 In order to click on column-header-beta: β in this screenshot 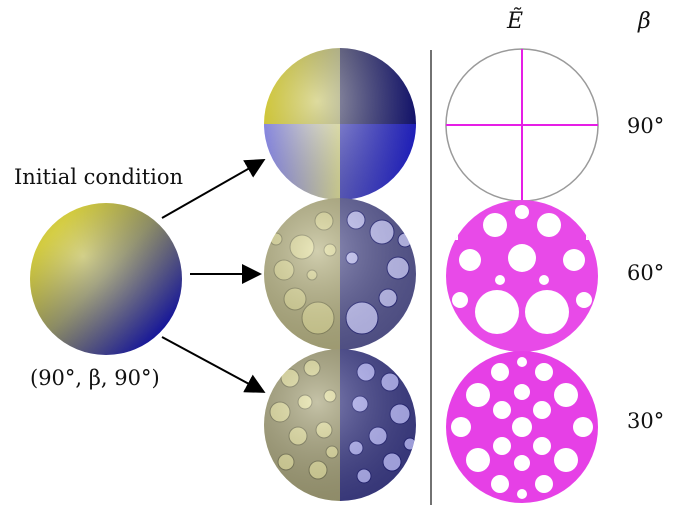, I will do `click(644, 21)`.